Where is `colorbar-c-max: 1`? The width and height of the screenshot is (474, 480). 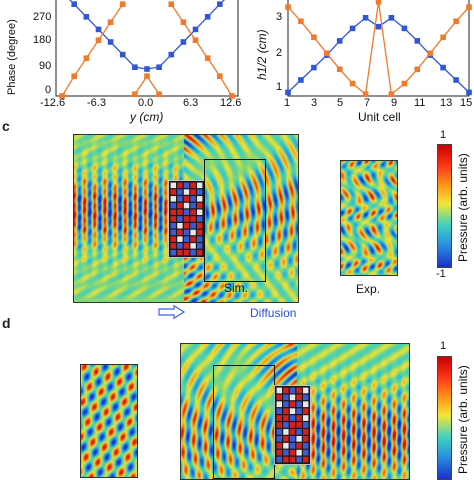 colorbar-c-max: 1 is located at coordinates (443, 135).